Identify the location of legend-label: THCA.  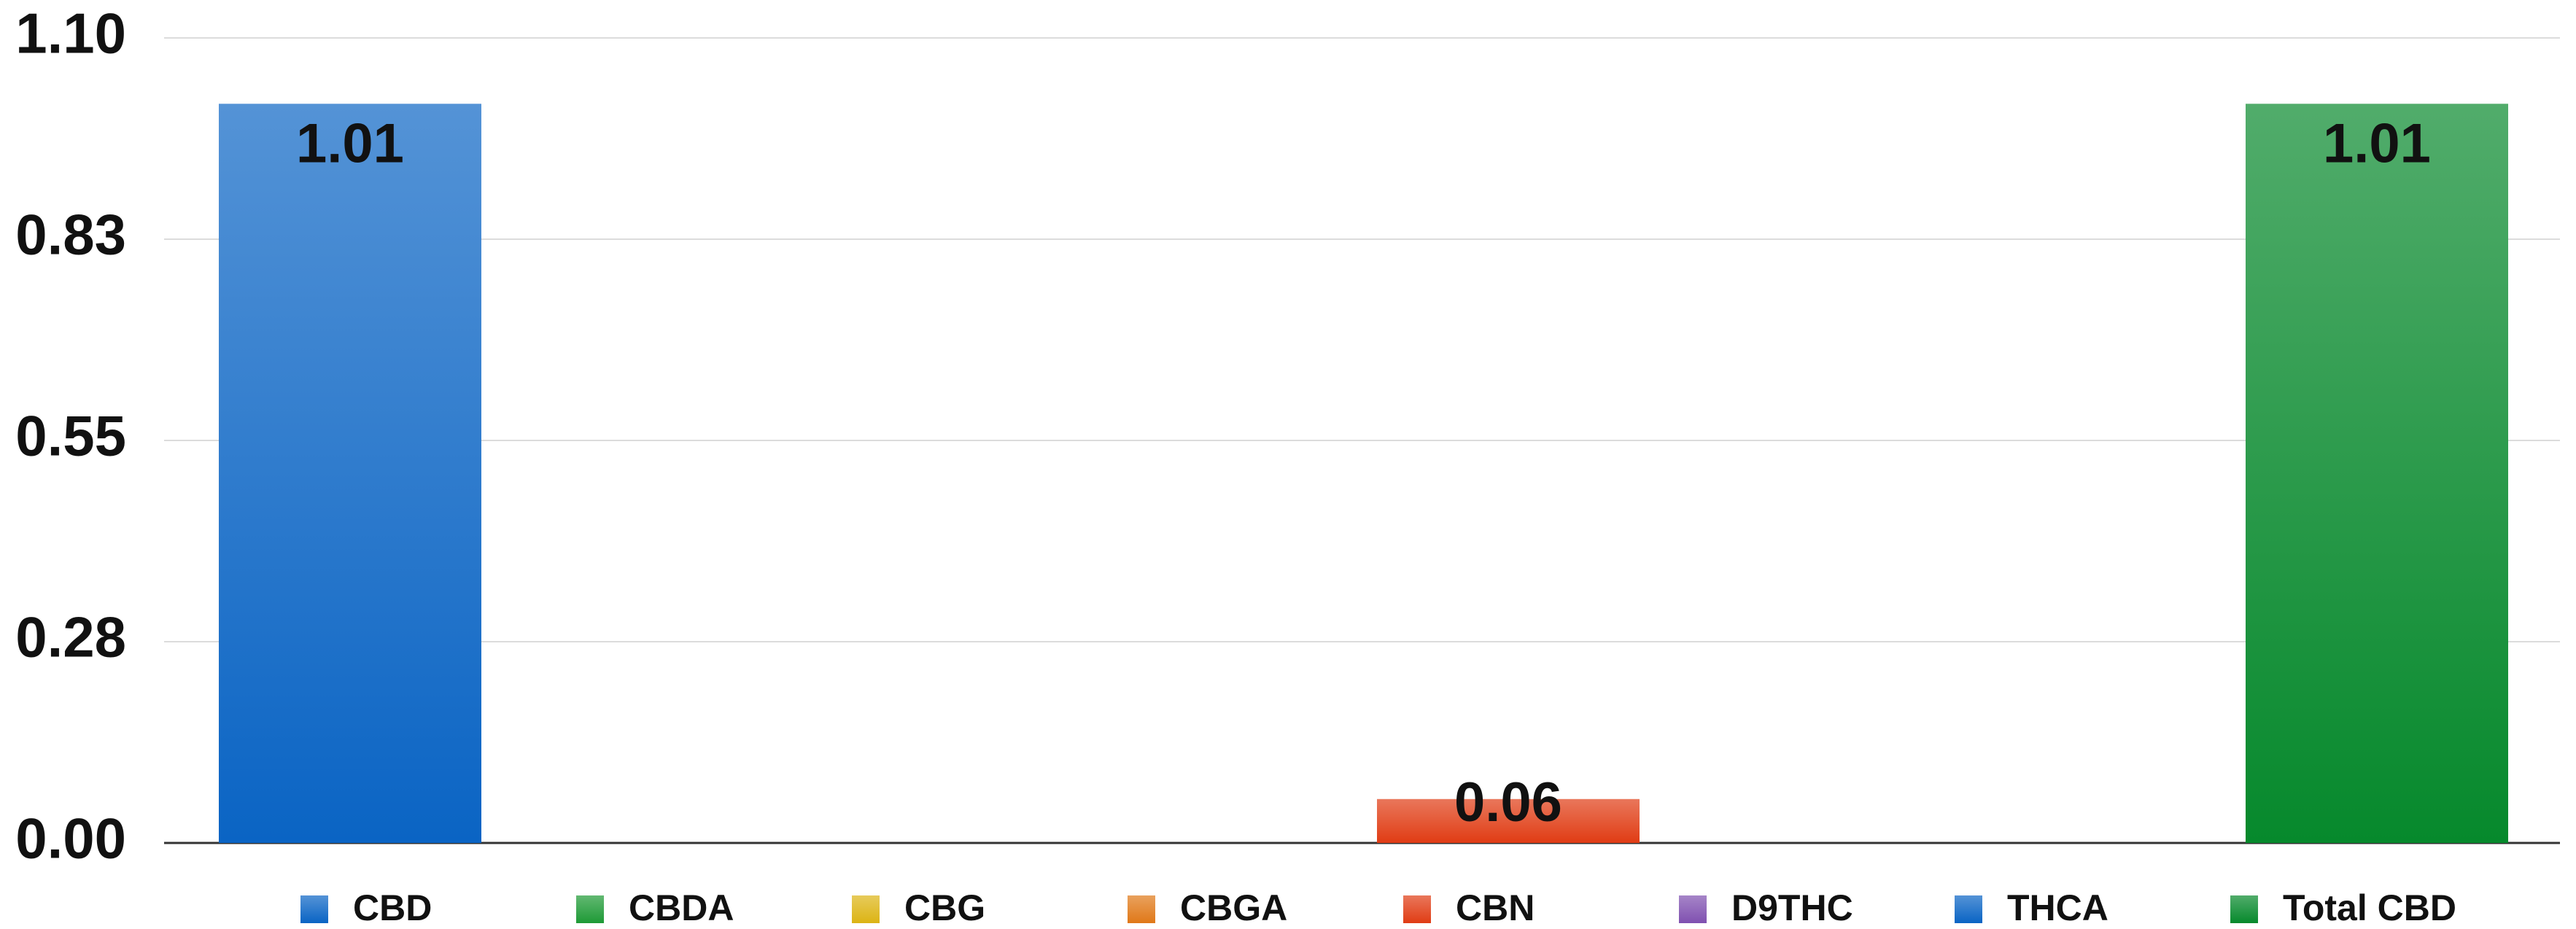
(2058, 907).